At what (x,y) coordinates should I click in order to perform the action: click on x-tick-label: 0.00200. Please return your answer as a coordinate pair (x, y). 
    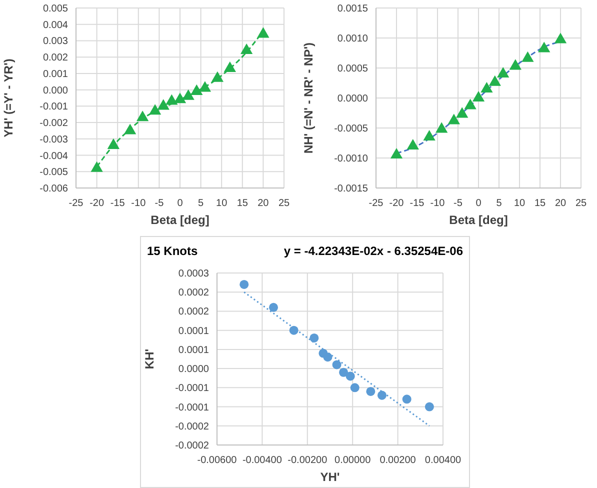
    Looking at the image, I should click on (398, 460).